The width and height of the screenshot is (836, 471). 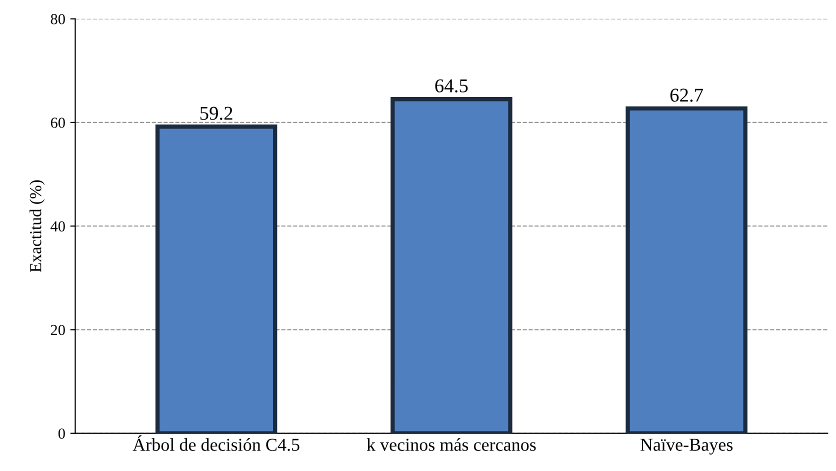 What do you see at coordinates (686, 446) in the screenshot?
I see `x-tick-label: Naïve-Bayes` at bounding box center [686, 446].